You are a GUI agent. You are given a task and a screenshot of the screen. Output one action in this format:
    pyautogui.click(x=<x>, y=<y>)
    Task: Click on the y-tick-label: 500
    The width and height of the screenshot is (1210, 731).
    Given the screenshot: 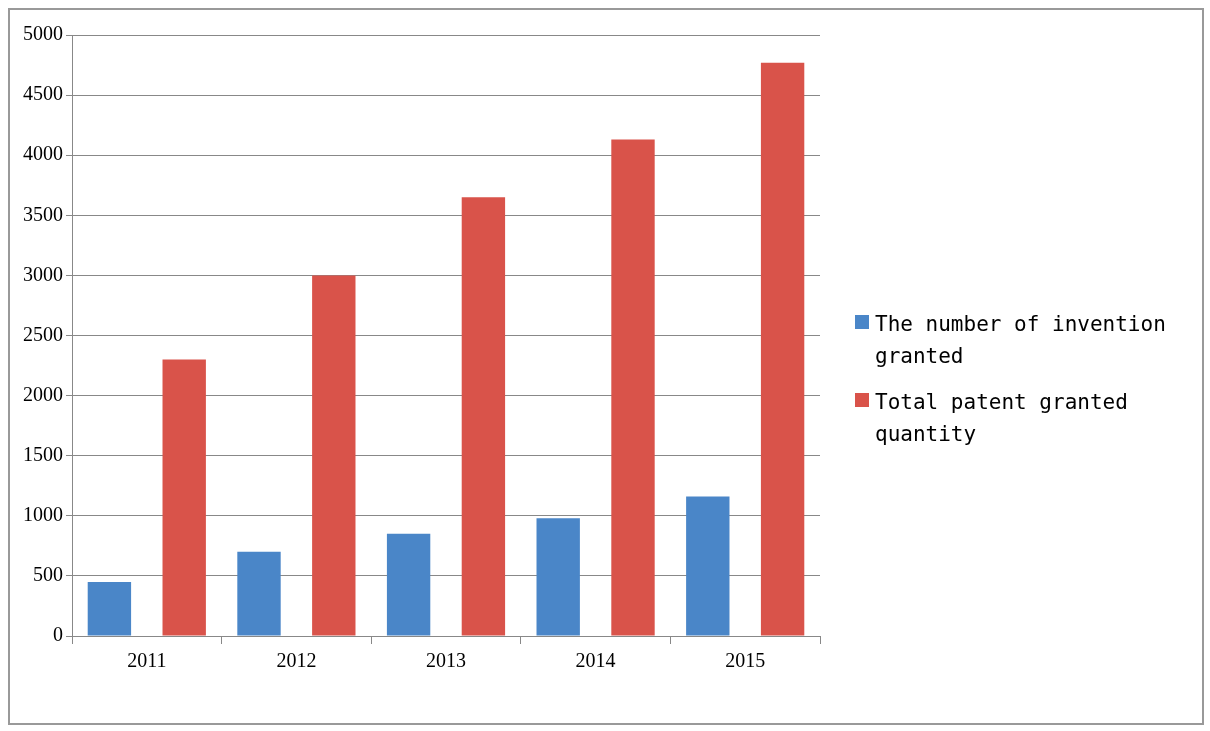 What is the action you would take?
    pyautogui.click(x=48, y=574)
    